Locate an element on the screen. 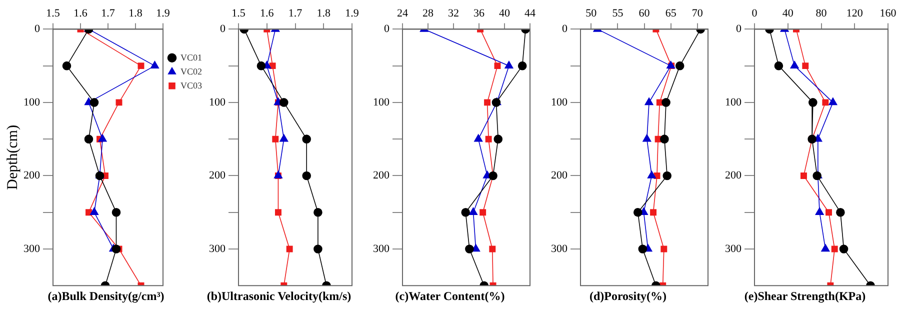 This screenshot has height=310, width=902. legend-label: VC03 is located at coordinates (191, 85).